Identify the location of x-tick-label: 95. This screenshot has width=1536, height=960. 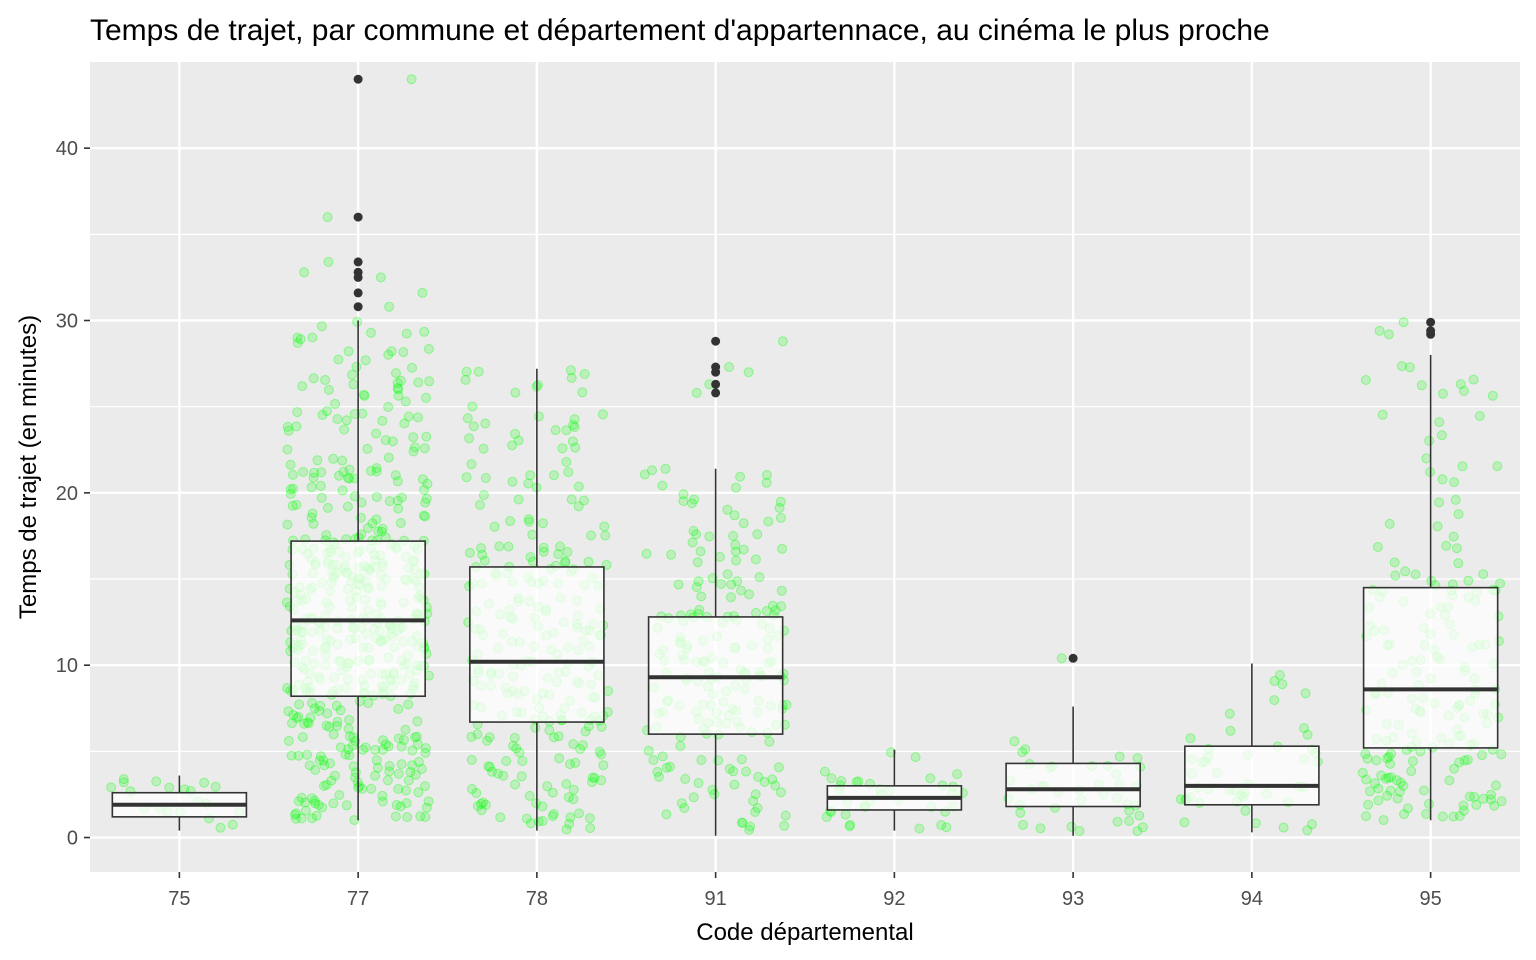
(1431, 899).